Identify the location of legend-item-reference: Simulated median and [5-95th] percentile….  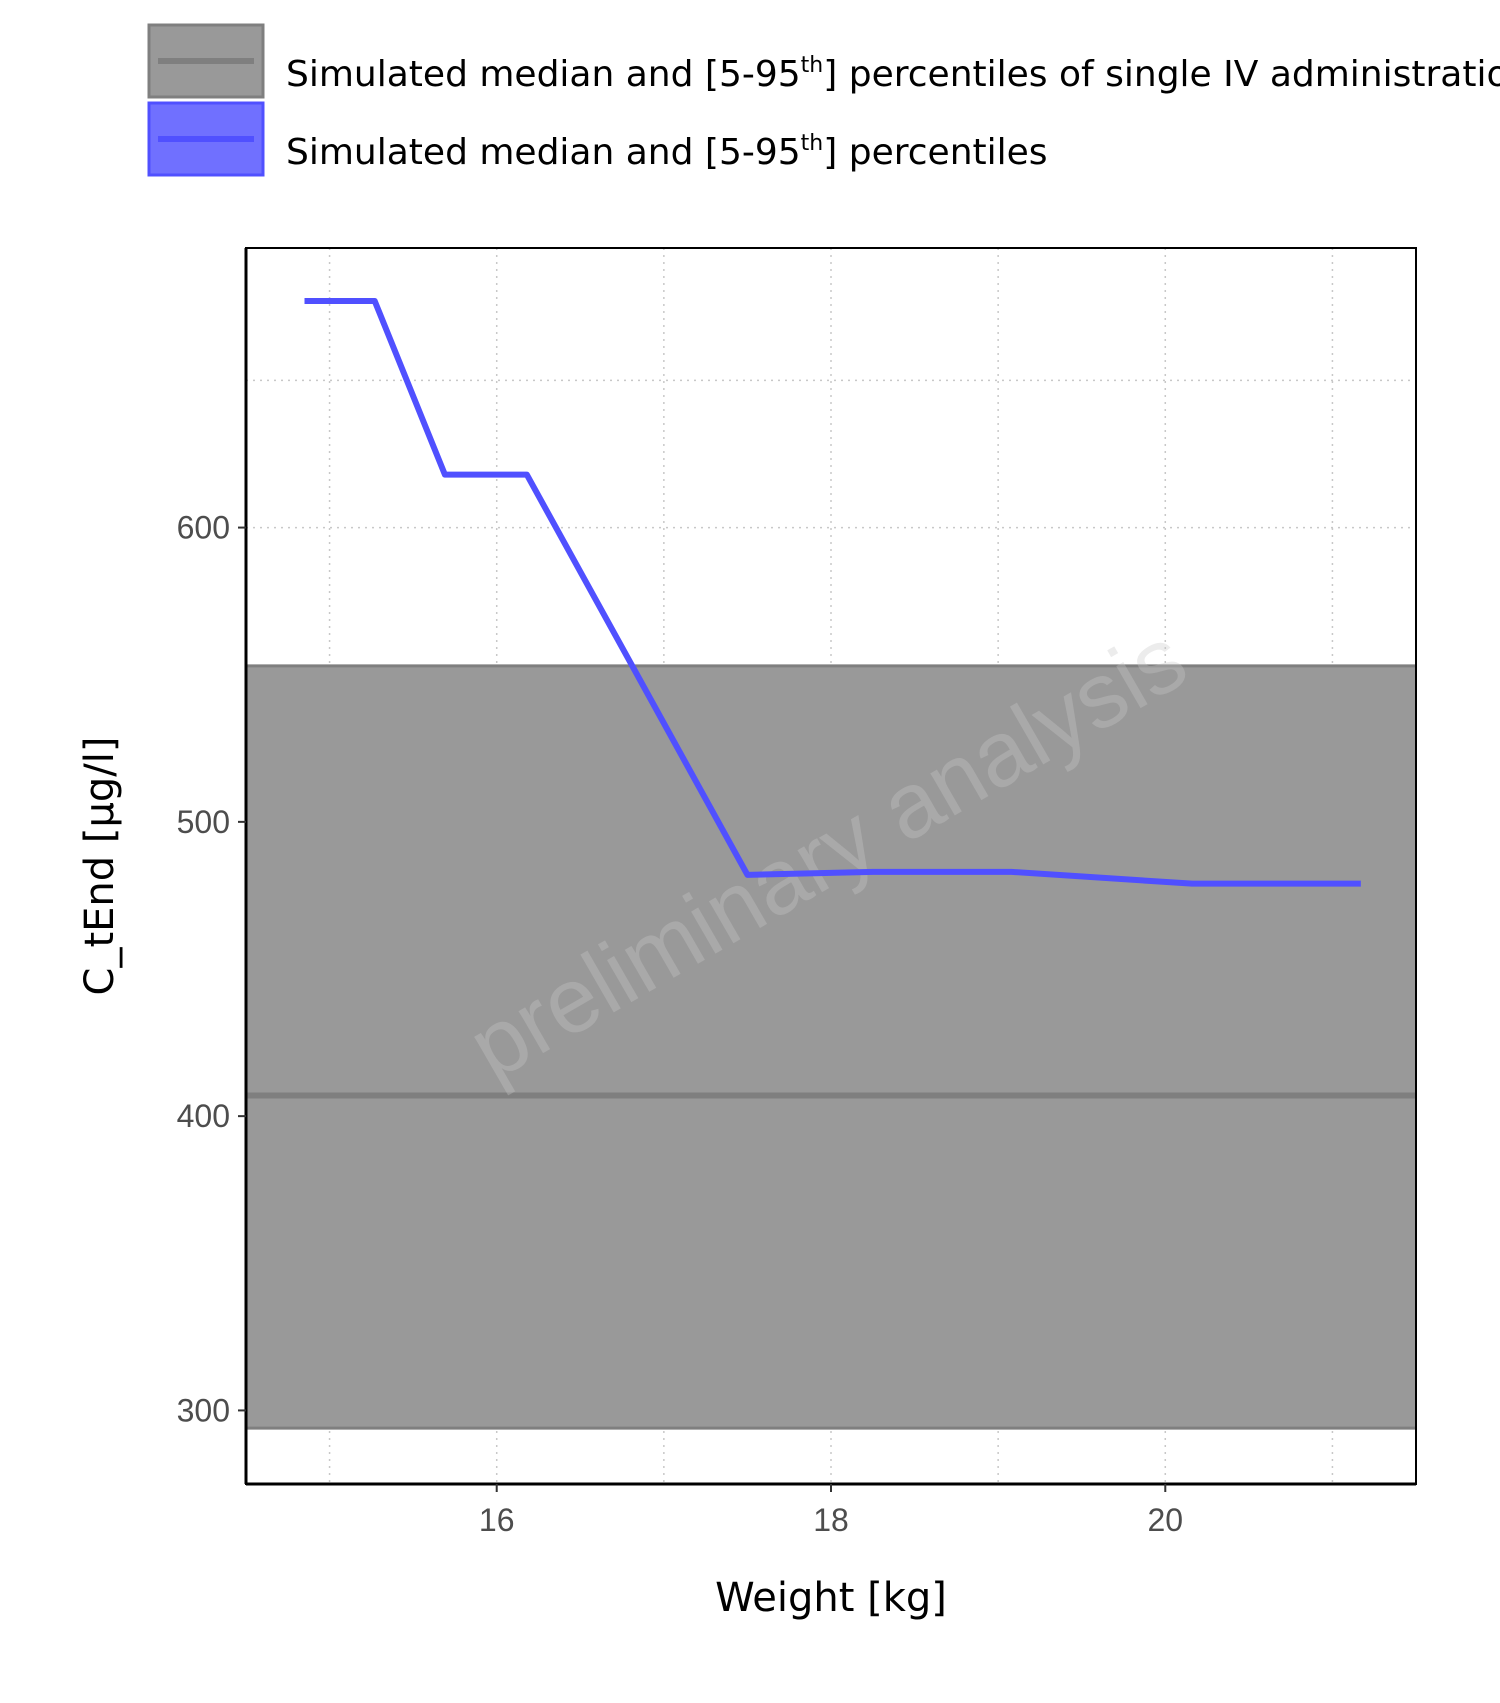
(823, 61).